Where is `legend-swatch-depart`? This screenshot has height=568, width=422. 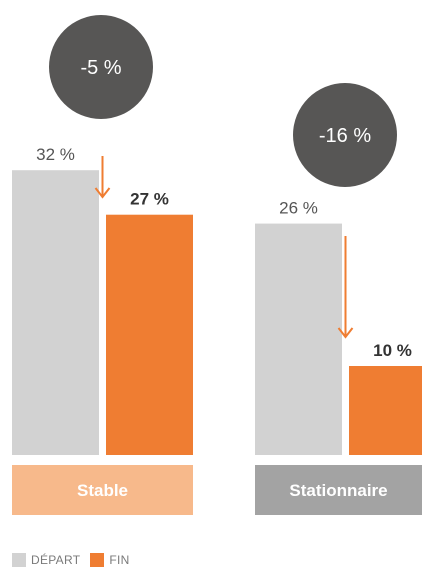 legend-swatch-depart is located at coordinates (19, 560).